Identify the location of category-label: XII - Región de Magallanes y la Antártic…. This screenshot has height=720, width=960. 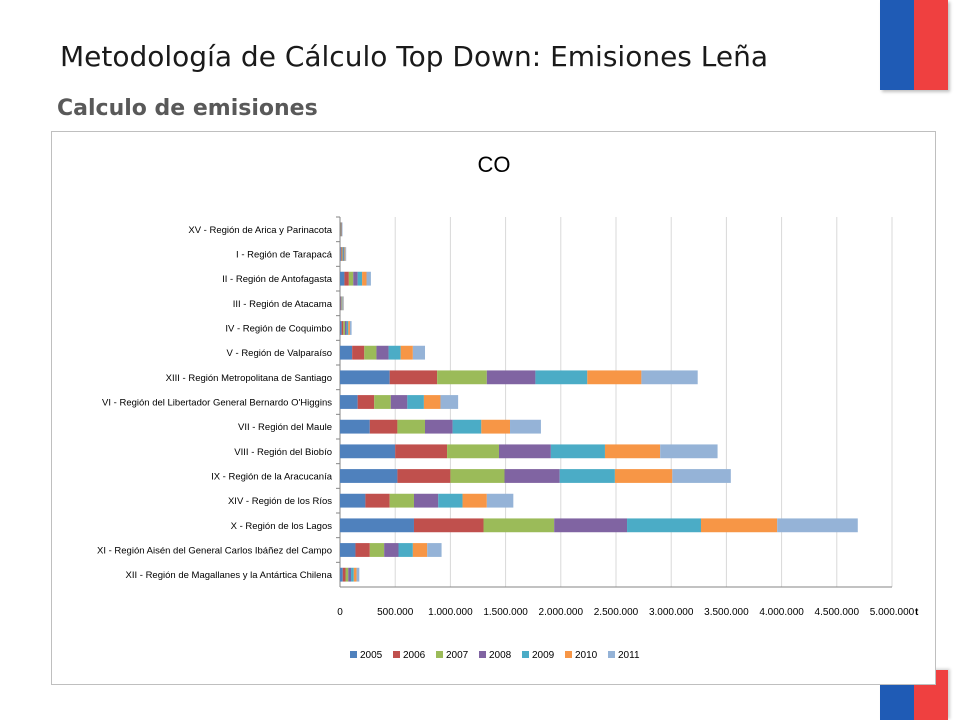
(229, 575).